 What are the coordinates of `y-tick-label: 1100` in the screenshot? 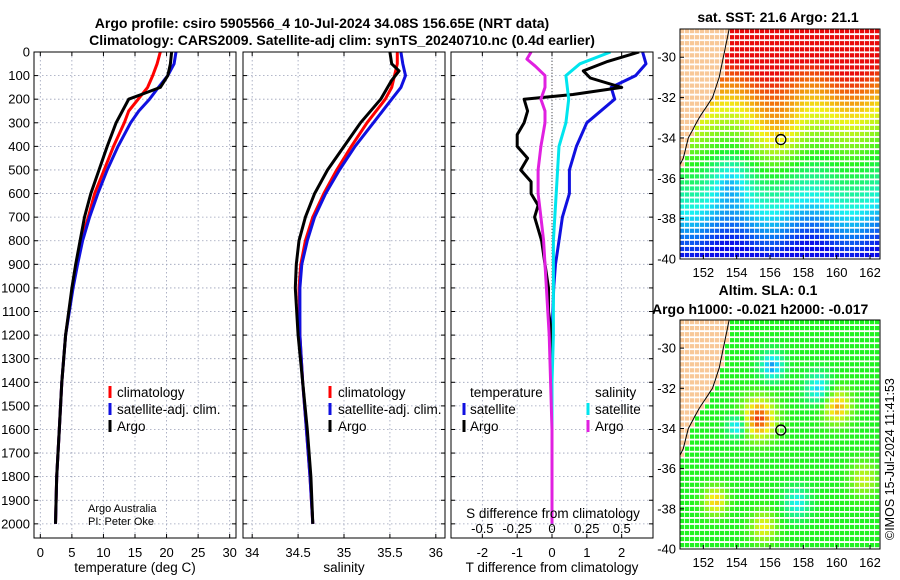 It's located at (16, 311).